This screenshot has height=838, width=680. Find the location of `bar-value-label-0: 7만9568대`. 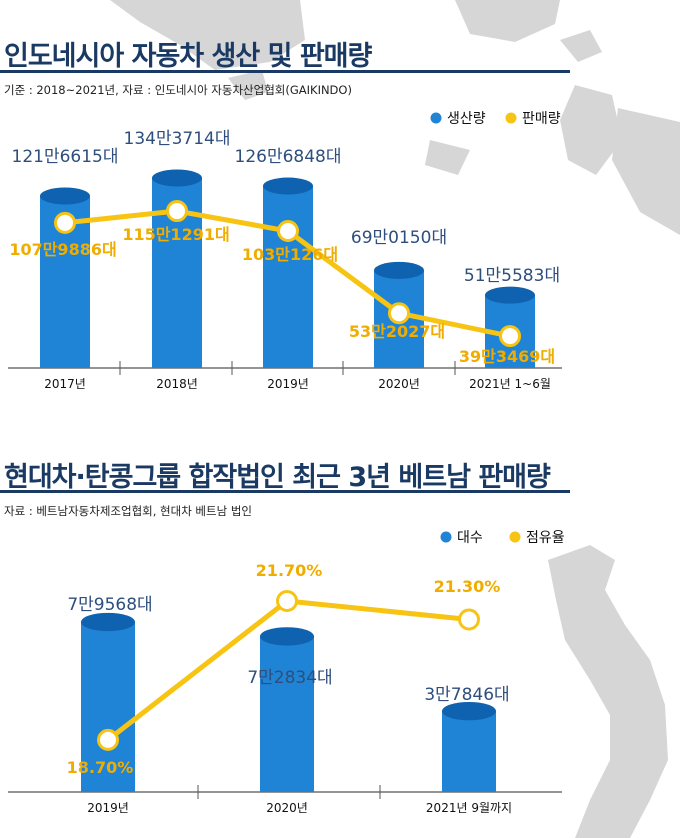

bar-value-label-0: 7만9568대 is located at coordinates (109, 605).